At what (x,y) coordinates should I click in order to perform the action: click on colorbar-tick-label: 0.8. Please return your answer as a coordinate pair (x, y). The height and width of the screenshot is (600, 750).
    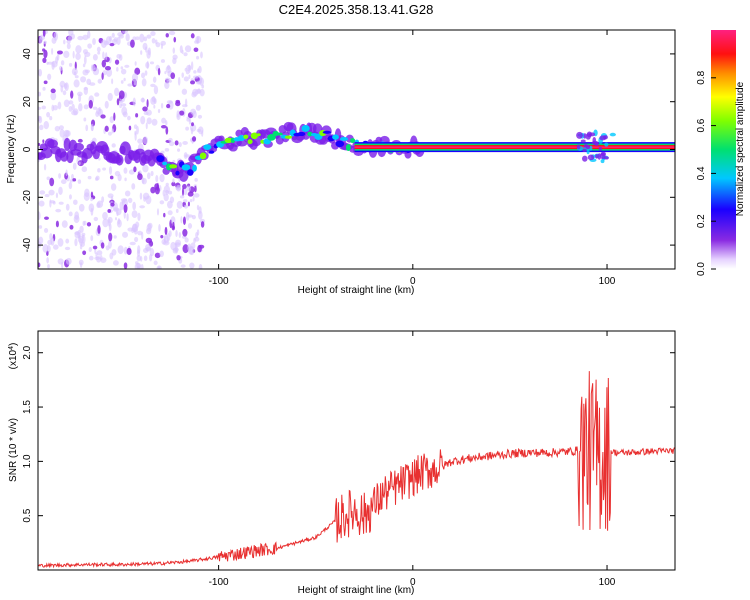
    Looking at the image, I should click on (701, 77).